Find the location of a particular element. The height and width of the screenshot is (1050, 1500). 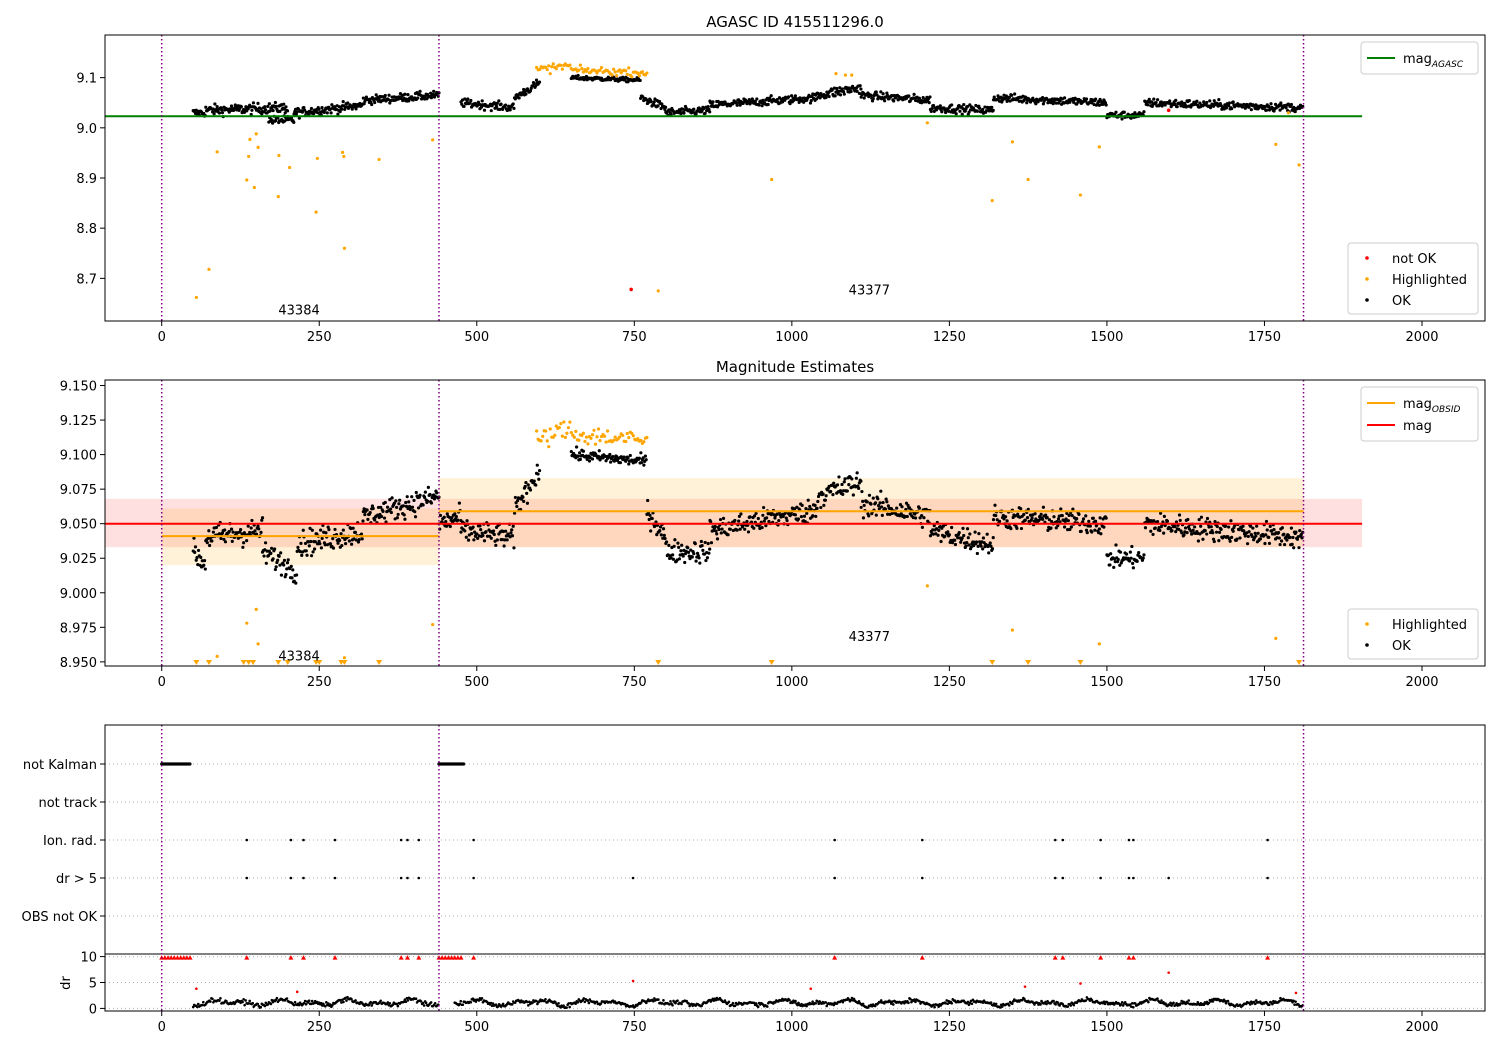

x-tick-label: 250 is located at coordinates (319, 1027).